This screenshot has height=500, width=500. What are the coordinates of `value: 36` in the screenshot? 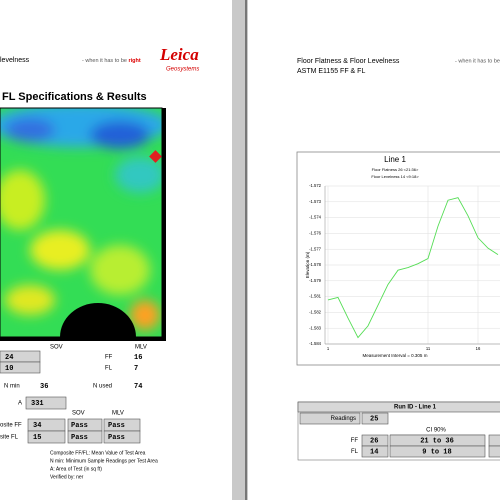 It's located at (44, 387).